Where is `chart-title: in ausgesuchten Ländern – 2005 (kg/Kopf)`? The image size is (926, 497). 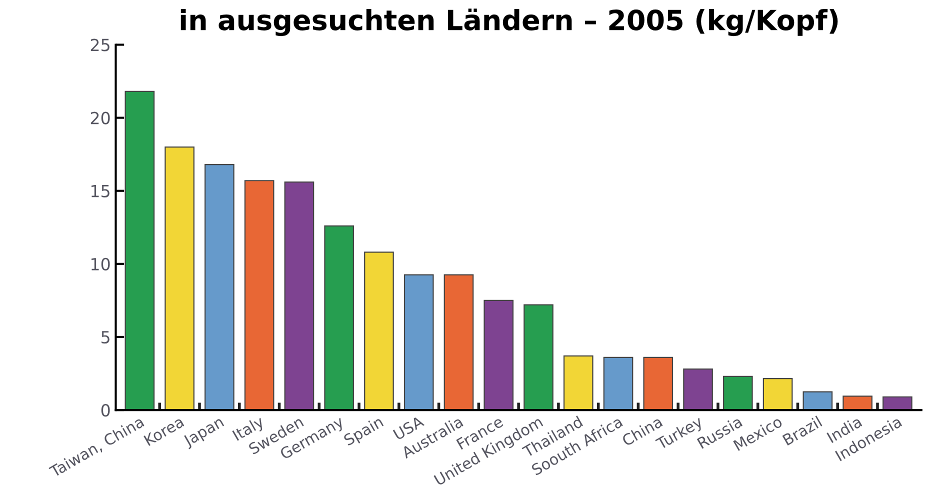
chart-title: in ausgesuchten Ländern – 2005 (kg/Kopf) is located at coordinates (509, 22).